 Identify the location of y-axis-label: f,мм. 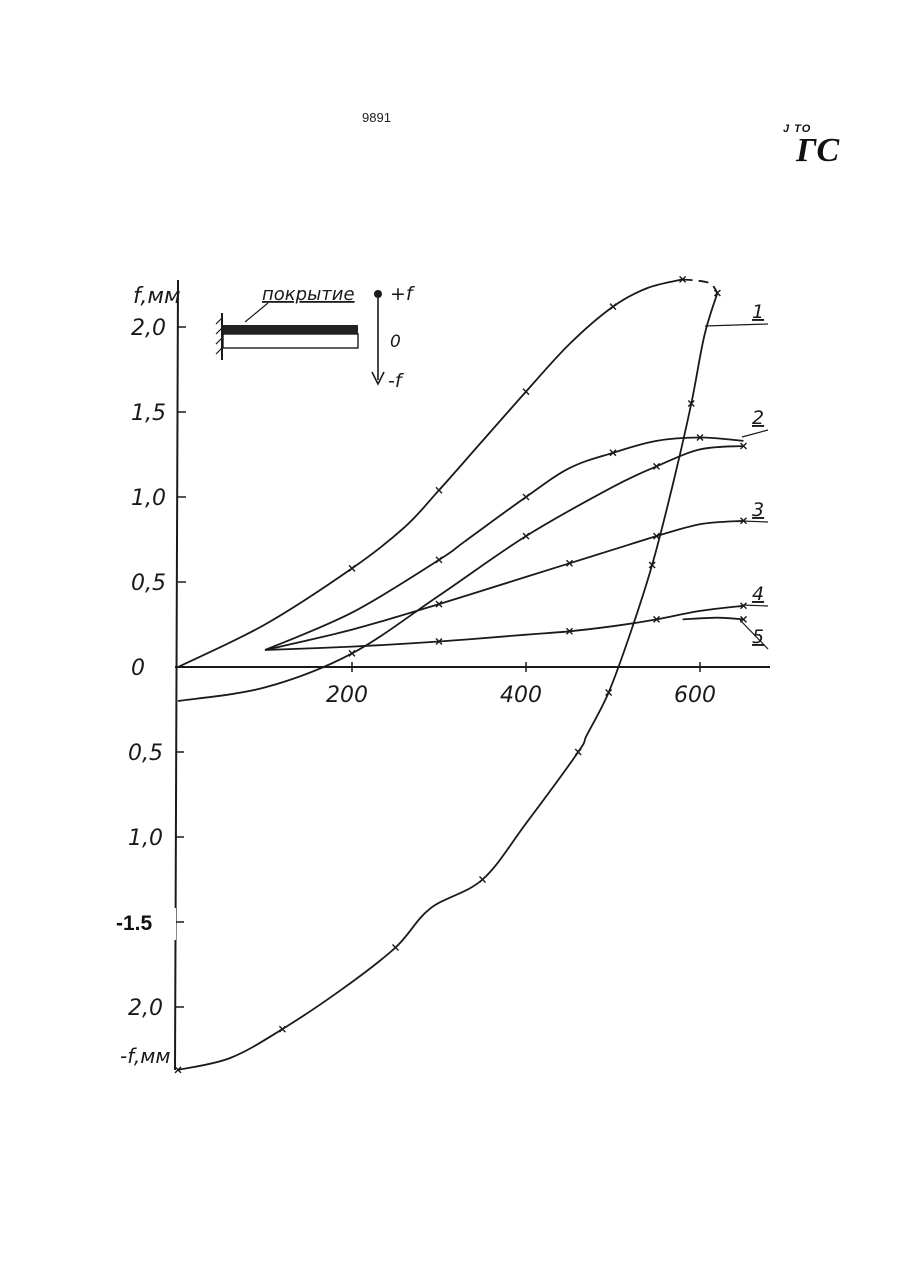
(157, 296).